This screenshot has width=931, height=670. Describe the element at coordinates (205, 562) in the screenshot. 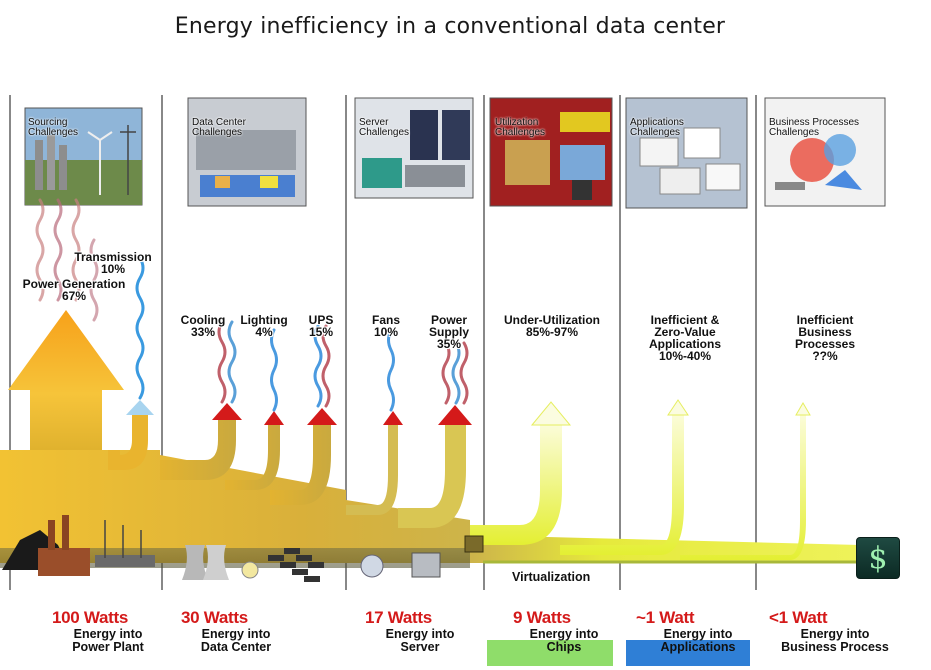

I see `cooling-tower-icon` at that location.